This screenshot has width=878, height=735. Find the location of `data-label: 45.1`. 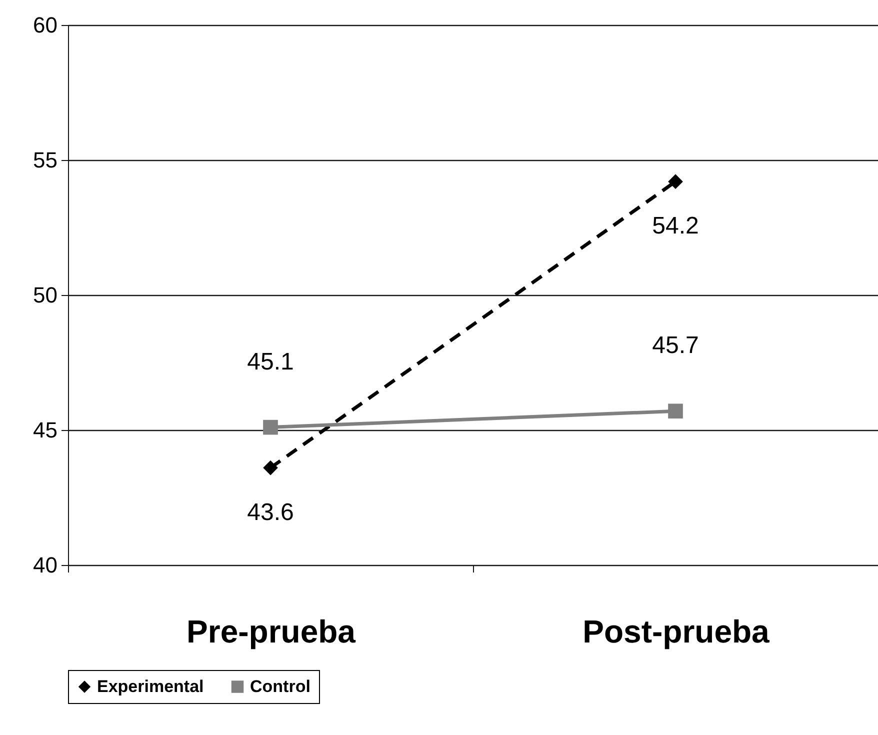

data-label: 45.1 is located at coordinates (270, 362).